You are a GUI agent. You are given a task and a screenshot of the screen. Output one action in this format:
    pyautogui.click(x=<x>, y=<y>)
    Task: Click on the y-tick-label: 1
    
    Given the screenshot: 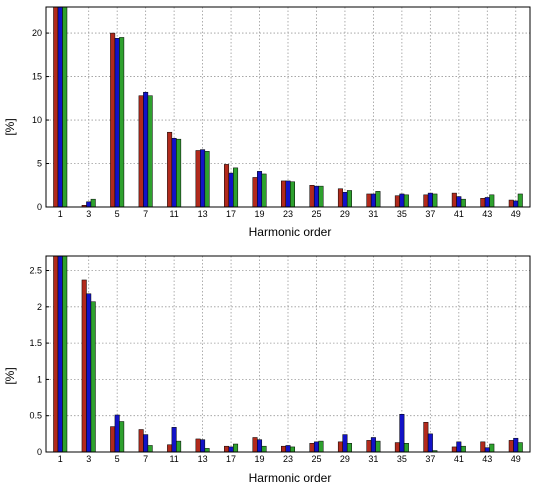 What is the action you would take?
    pyautogui.click(x=39, y=379)
    